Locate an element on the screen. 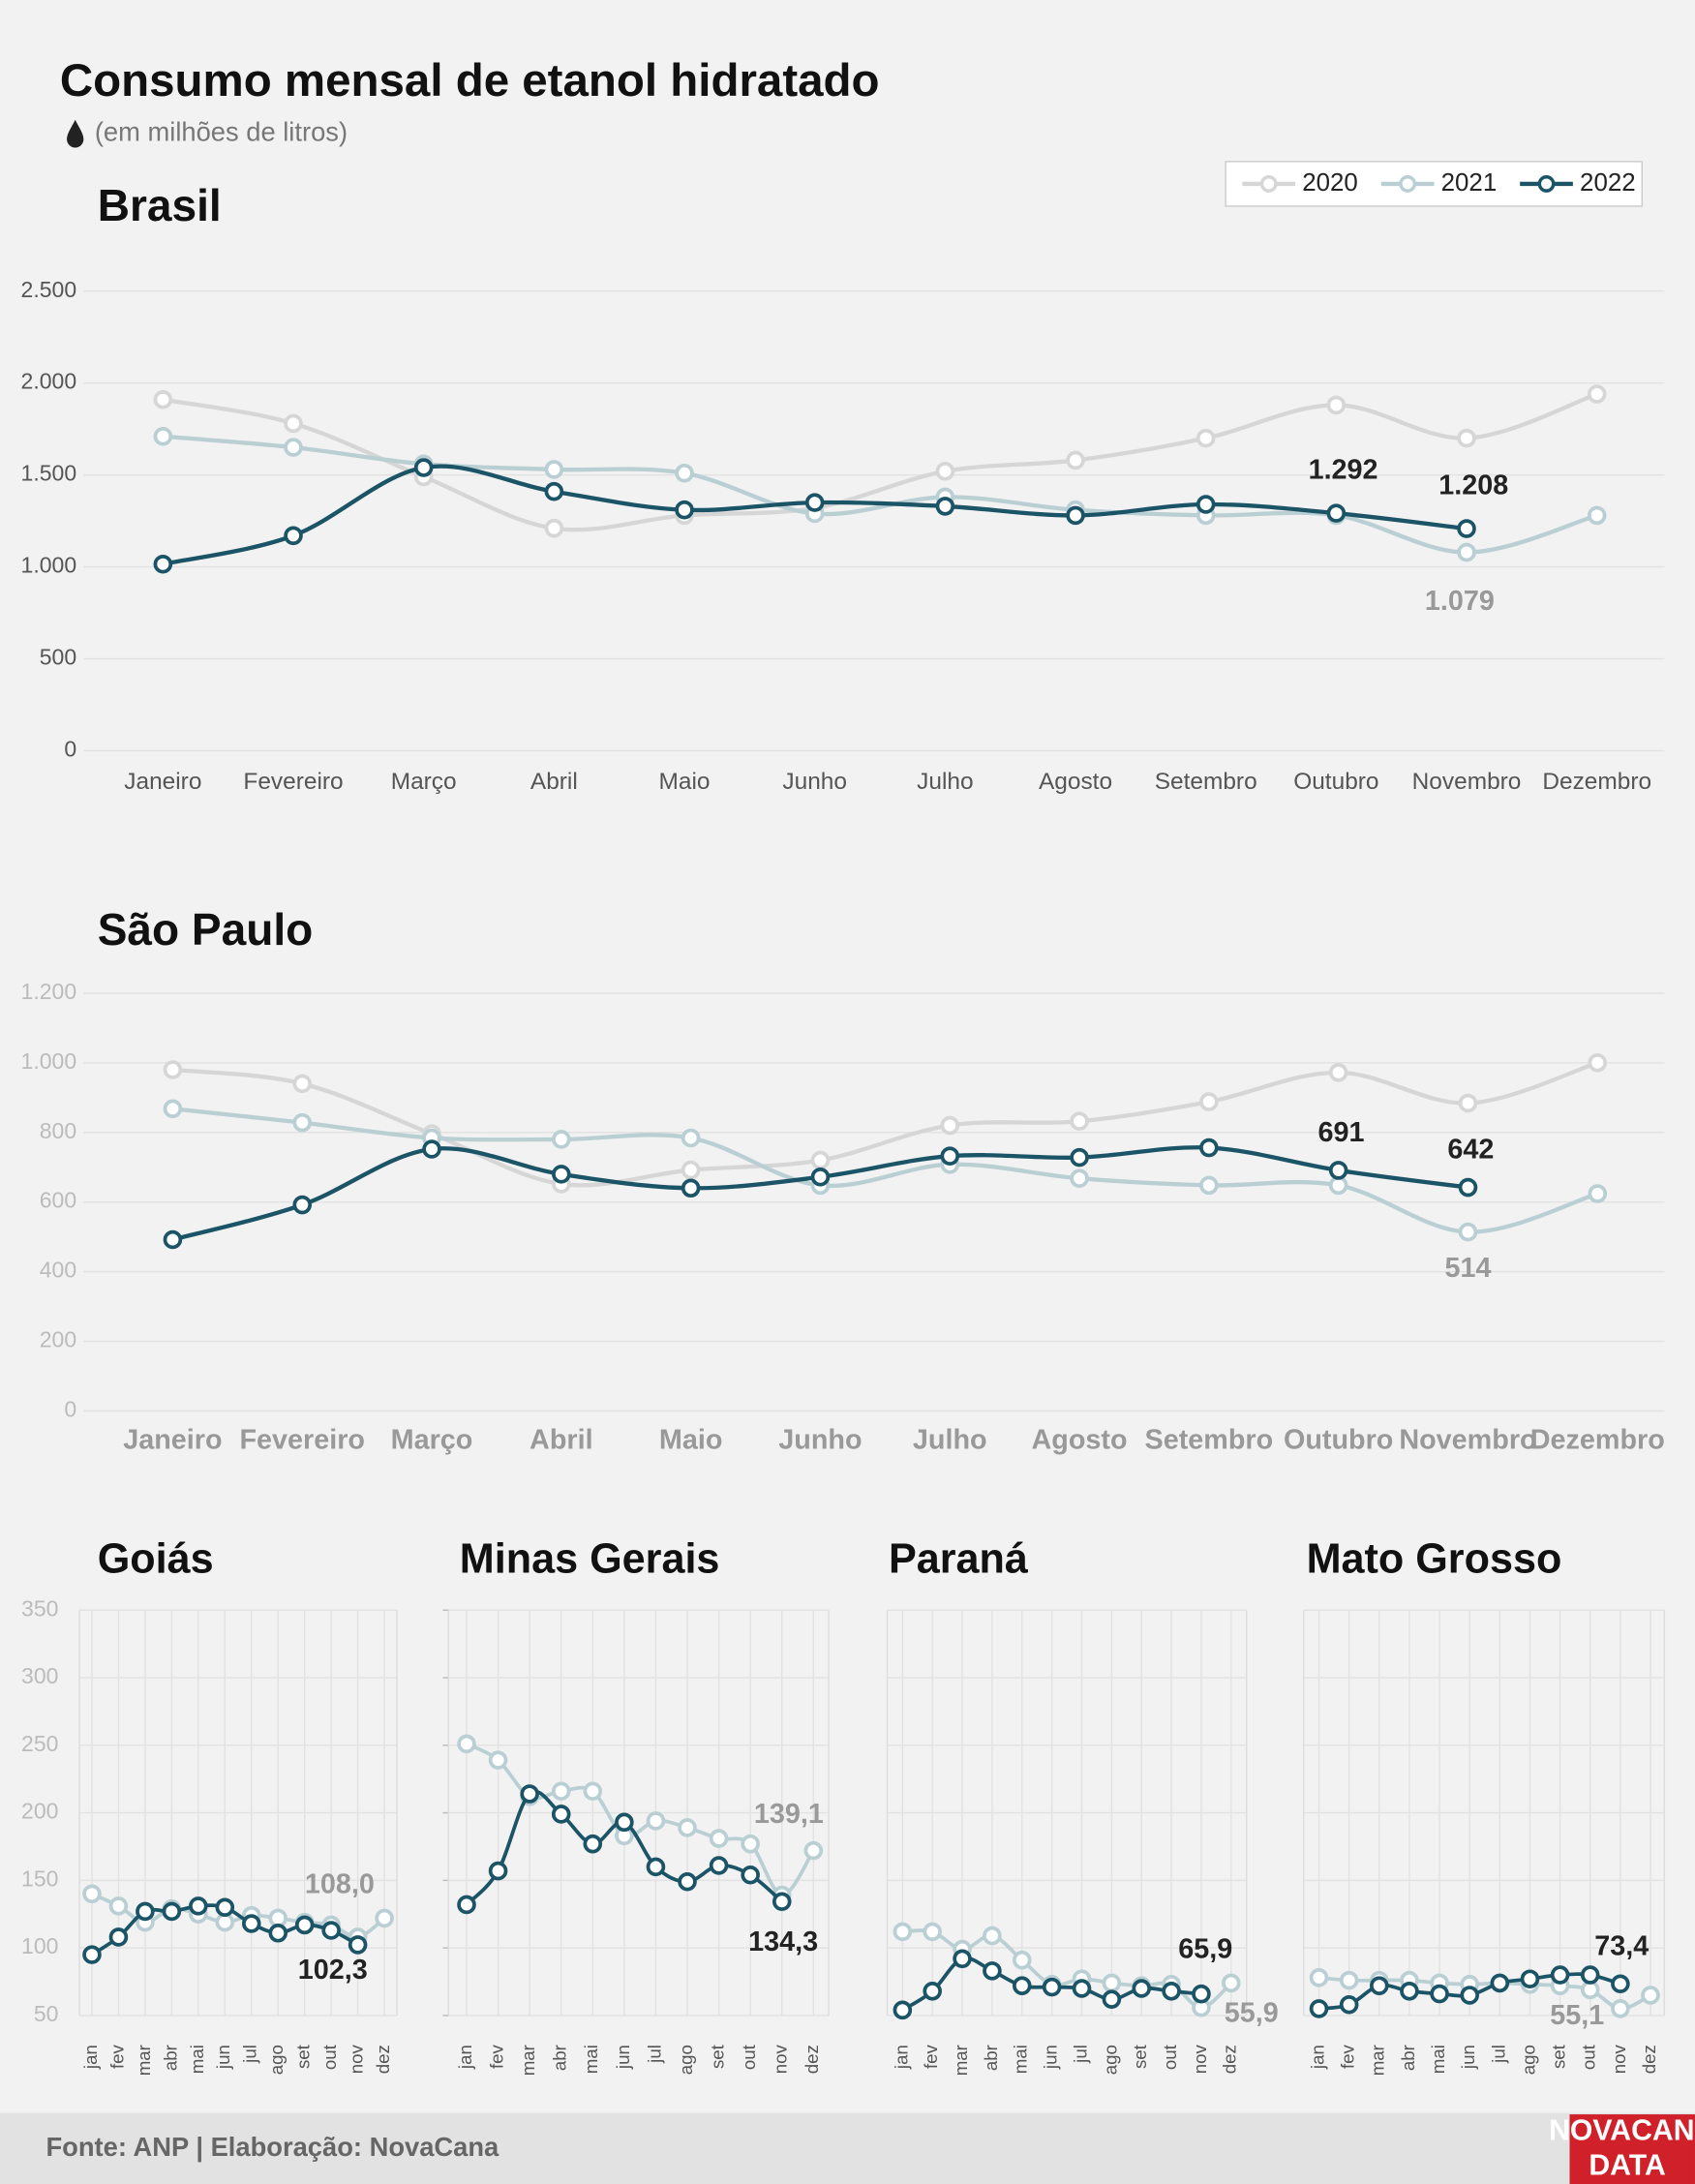 This screenshot has height=2184, width=1695. x-tick-label: Março is located at coordinates (432, 1441).